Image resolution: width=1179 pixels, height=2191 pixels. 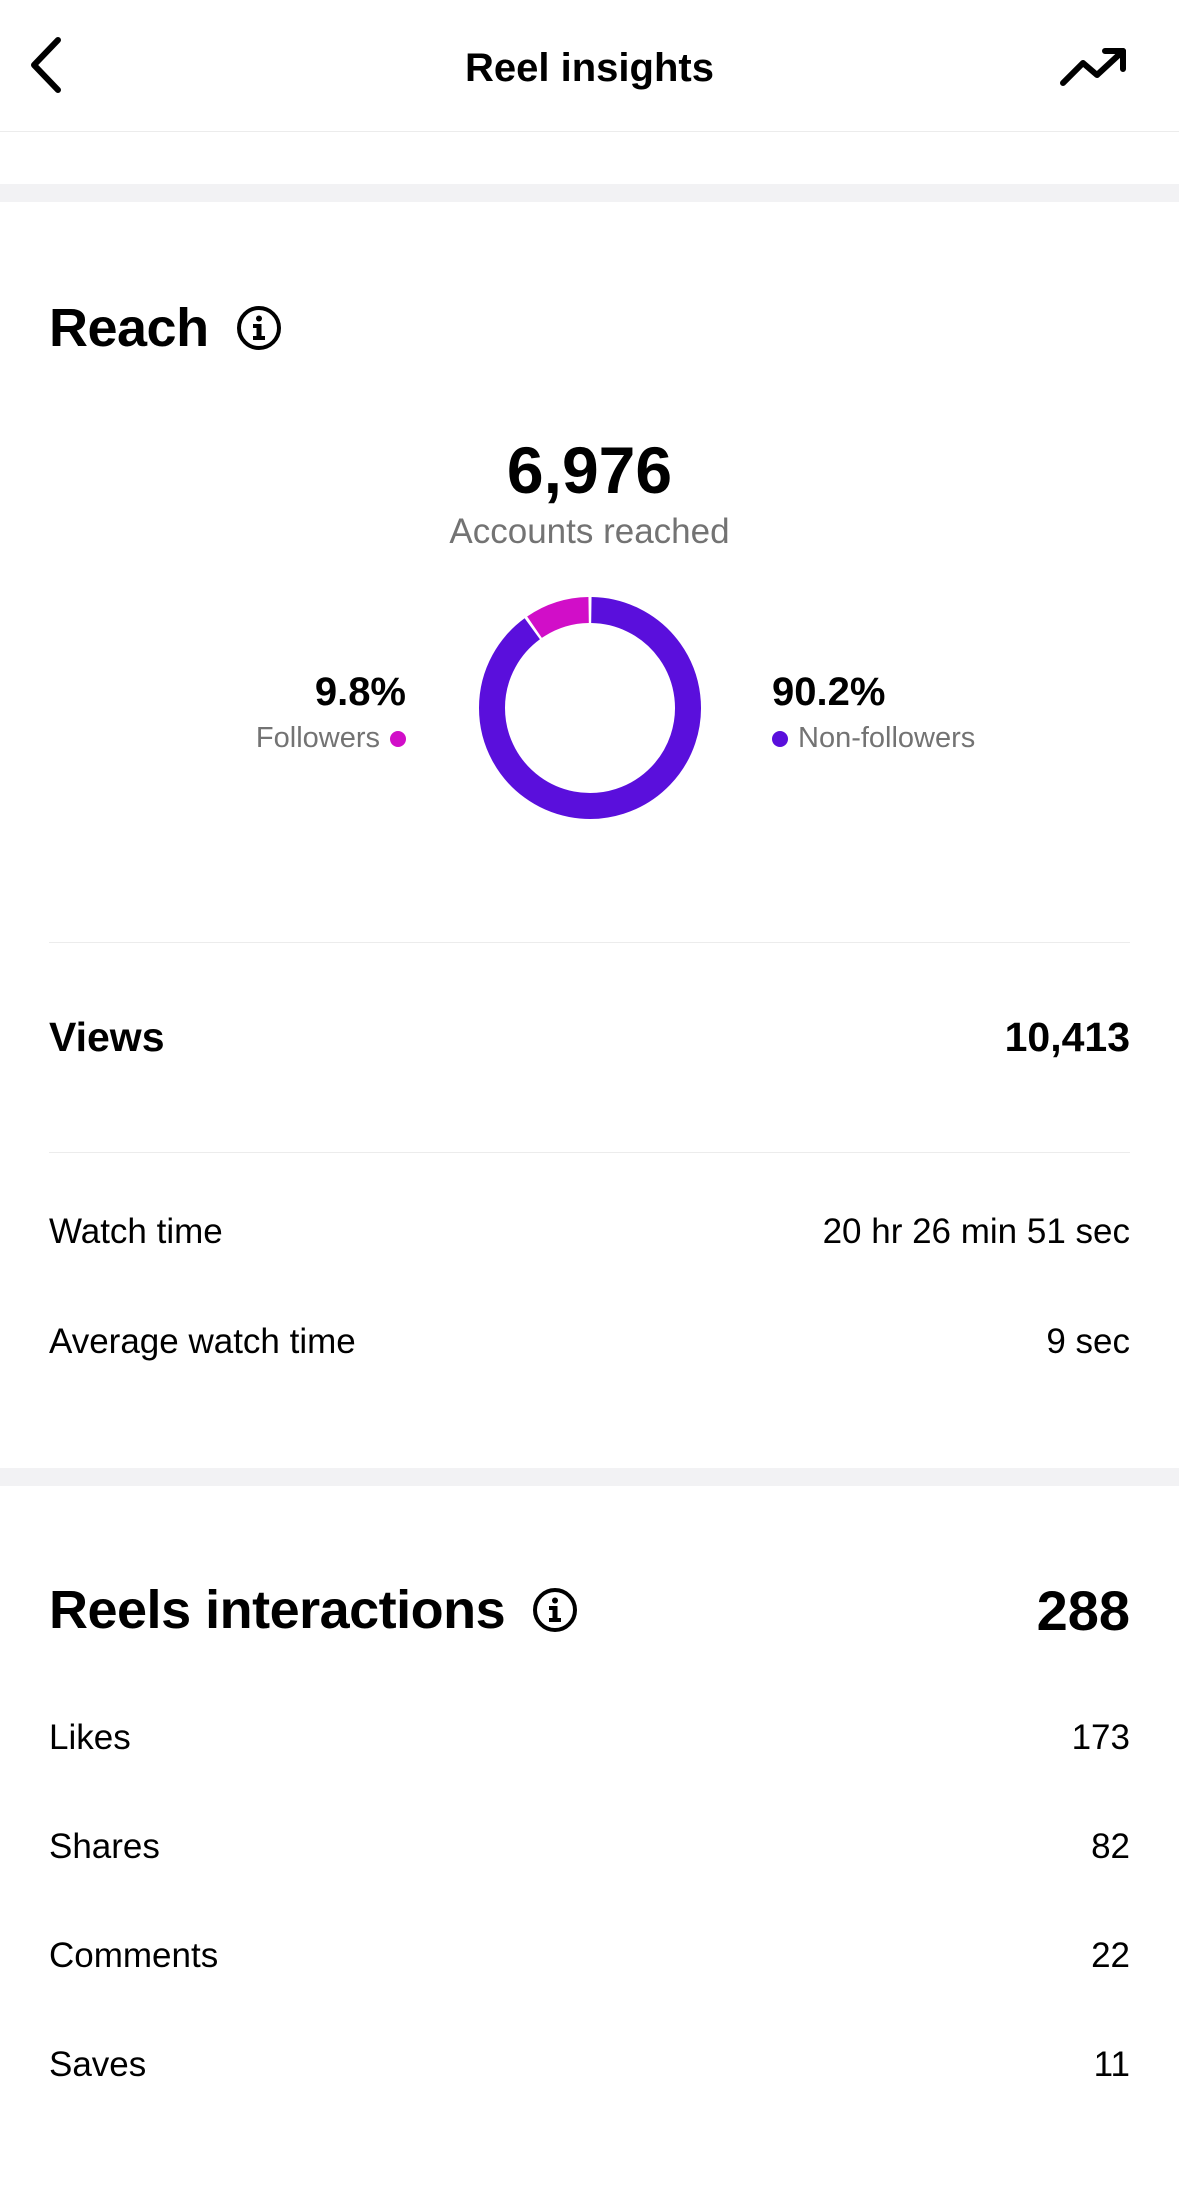 I want to click on reach-header: Reach, so click(x=166, y=328).